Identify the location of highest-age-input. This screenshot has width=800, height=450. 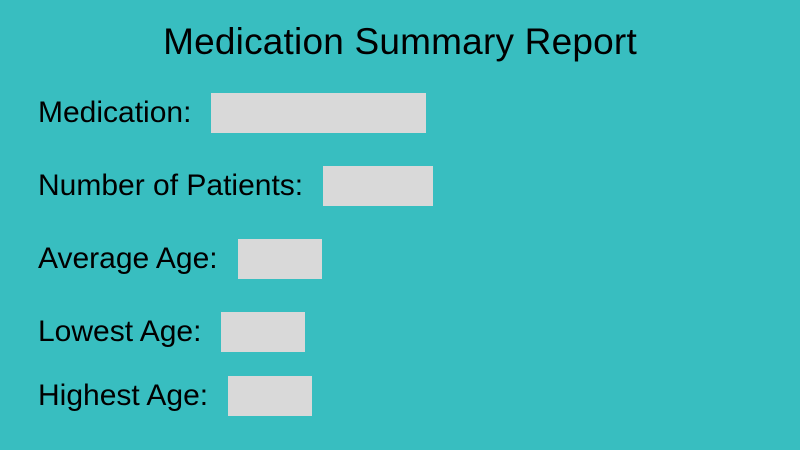
(270, 396).